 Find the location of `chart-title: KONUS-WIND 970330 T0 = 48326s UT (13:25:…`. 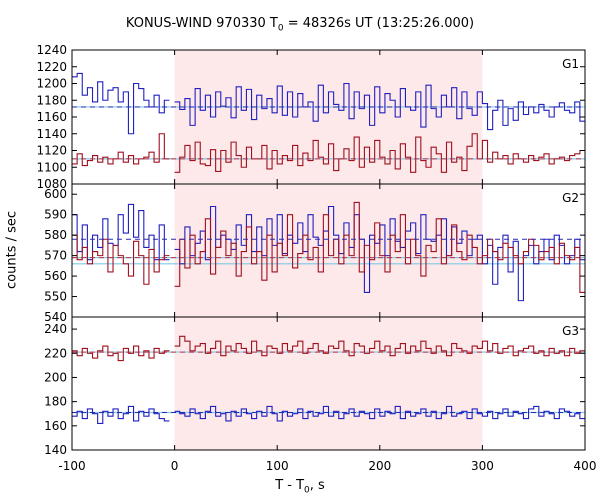

chart-title: KONUS-WIND 970330 T0 = 48326s UT (13:25:… is located at coordinates (300, 25).